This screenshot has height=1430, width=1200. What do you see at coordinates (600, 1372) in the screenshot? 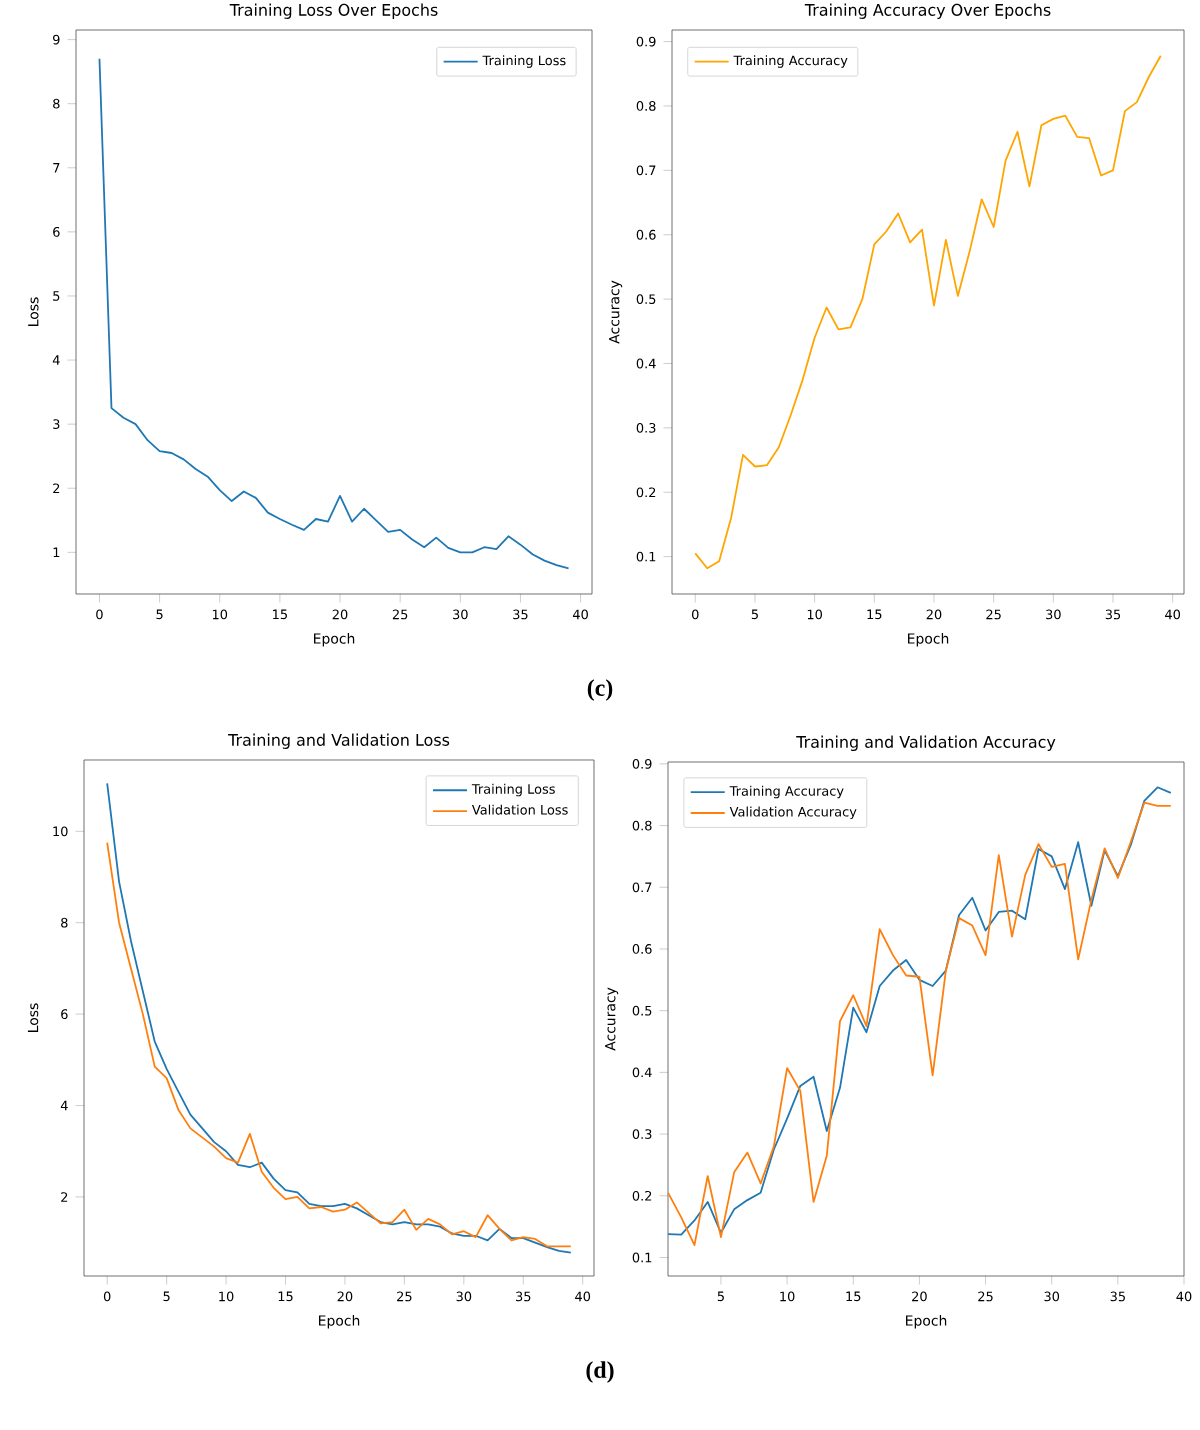
I see `text: (d)` at bounding box center [600, 1372].